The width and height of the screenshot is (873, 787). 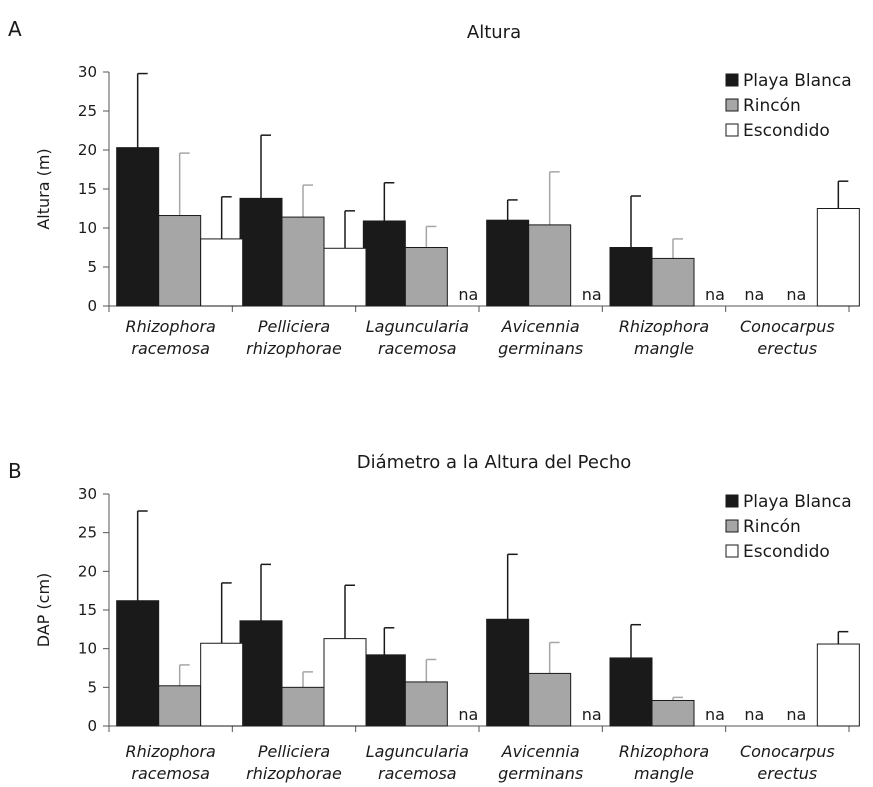 What do you see at coordinates (15, 29) in the screenshot?
I see `panel-letter: A` at bounding box center [15, 29].